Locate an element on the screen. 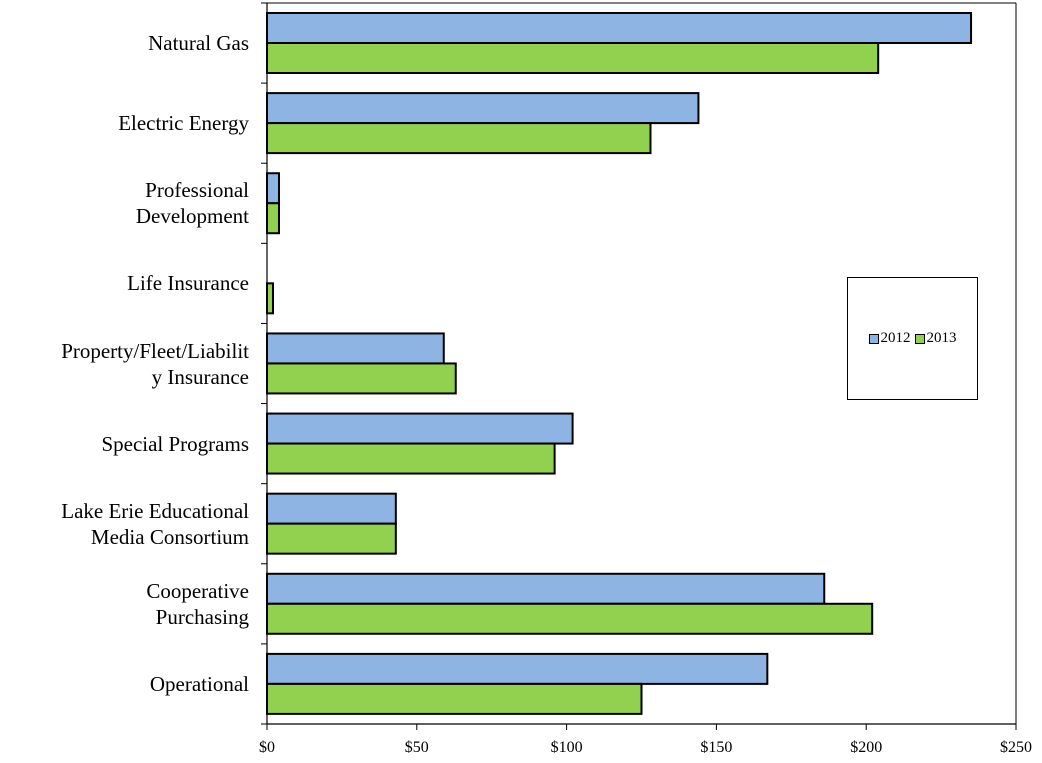  x-tick-label: $50 is located at coordinates (417, 747).